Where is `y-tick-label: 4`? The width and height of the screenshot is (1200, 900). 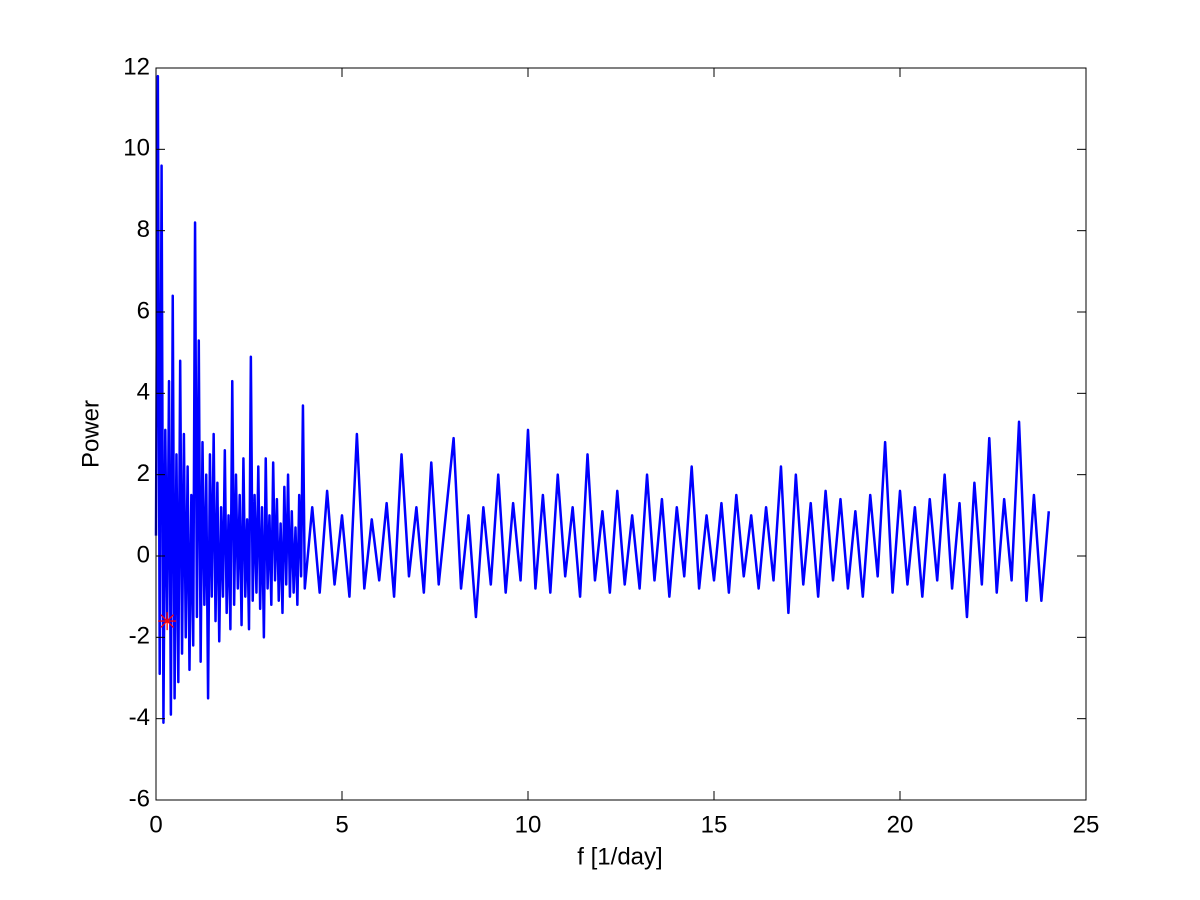
y-tick-label: 4 is located at coordinates (143, 392).